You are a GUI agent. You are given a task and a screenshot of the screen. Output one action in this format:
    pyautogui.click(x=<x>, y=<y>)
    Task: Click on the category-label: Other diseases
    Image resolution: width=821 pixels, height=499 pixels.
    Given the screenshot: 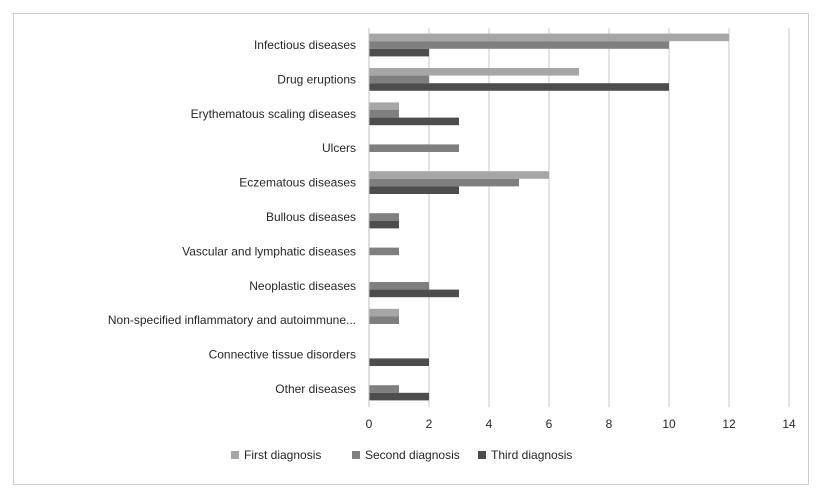 What is the action you would take?
    pyautogui.click(x=315, y=389)
    